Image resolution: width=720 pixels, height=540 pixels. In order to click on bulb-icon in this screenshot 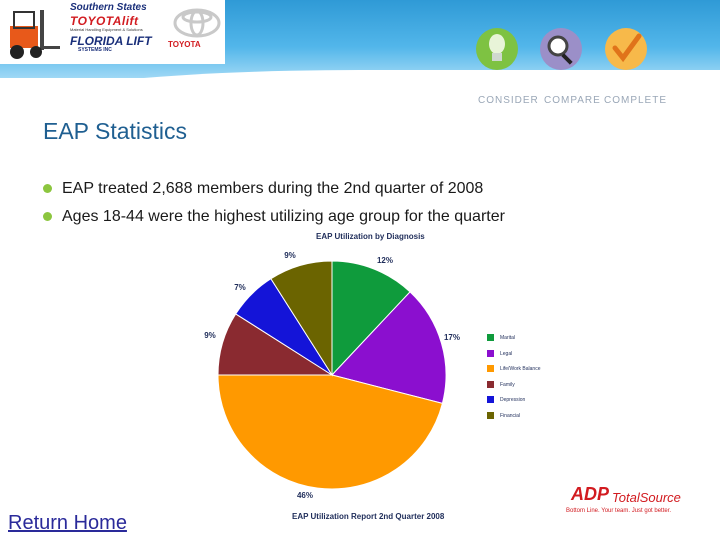, I will do `click(497, 49)`.